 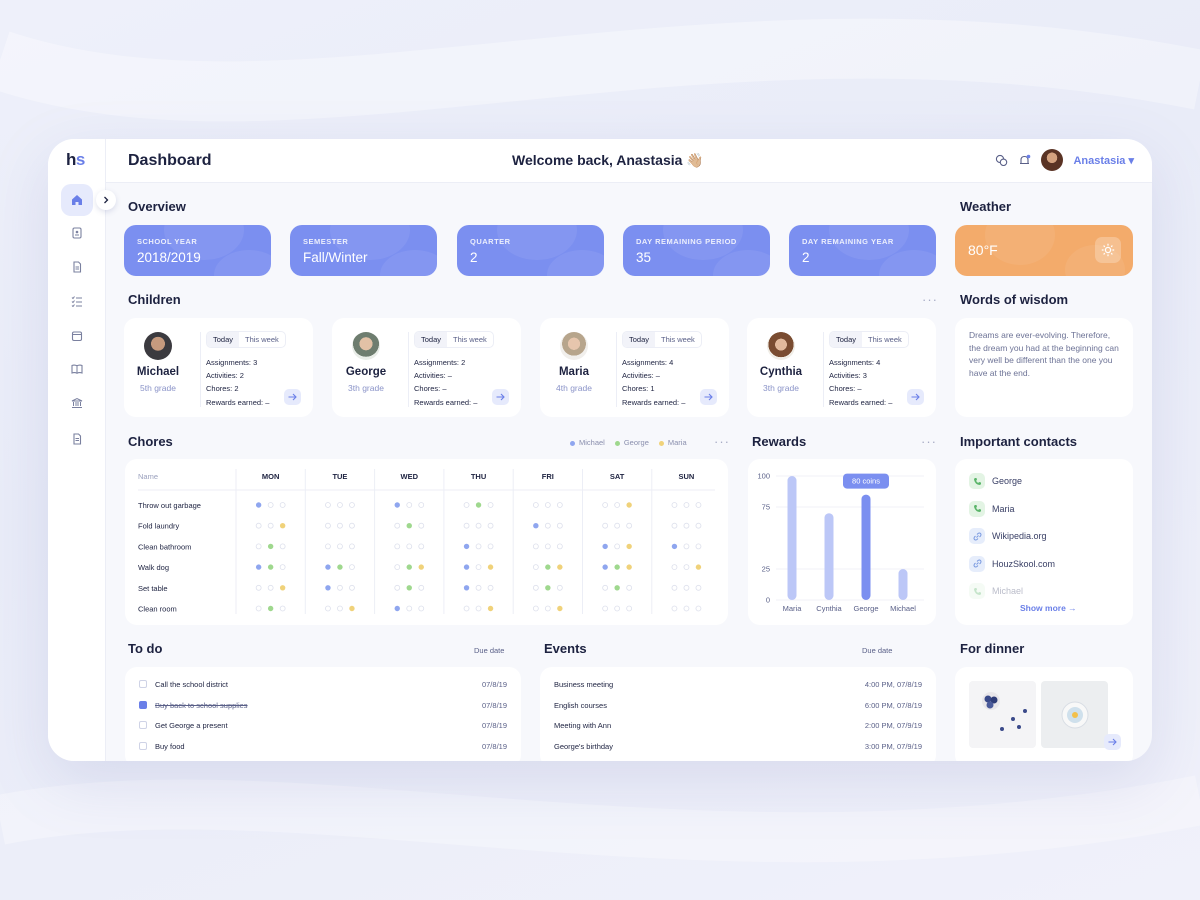 I want to click on nav-home, so click(x=77, y=200).